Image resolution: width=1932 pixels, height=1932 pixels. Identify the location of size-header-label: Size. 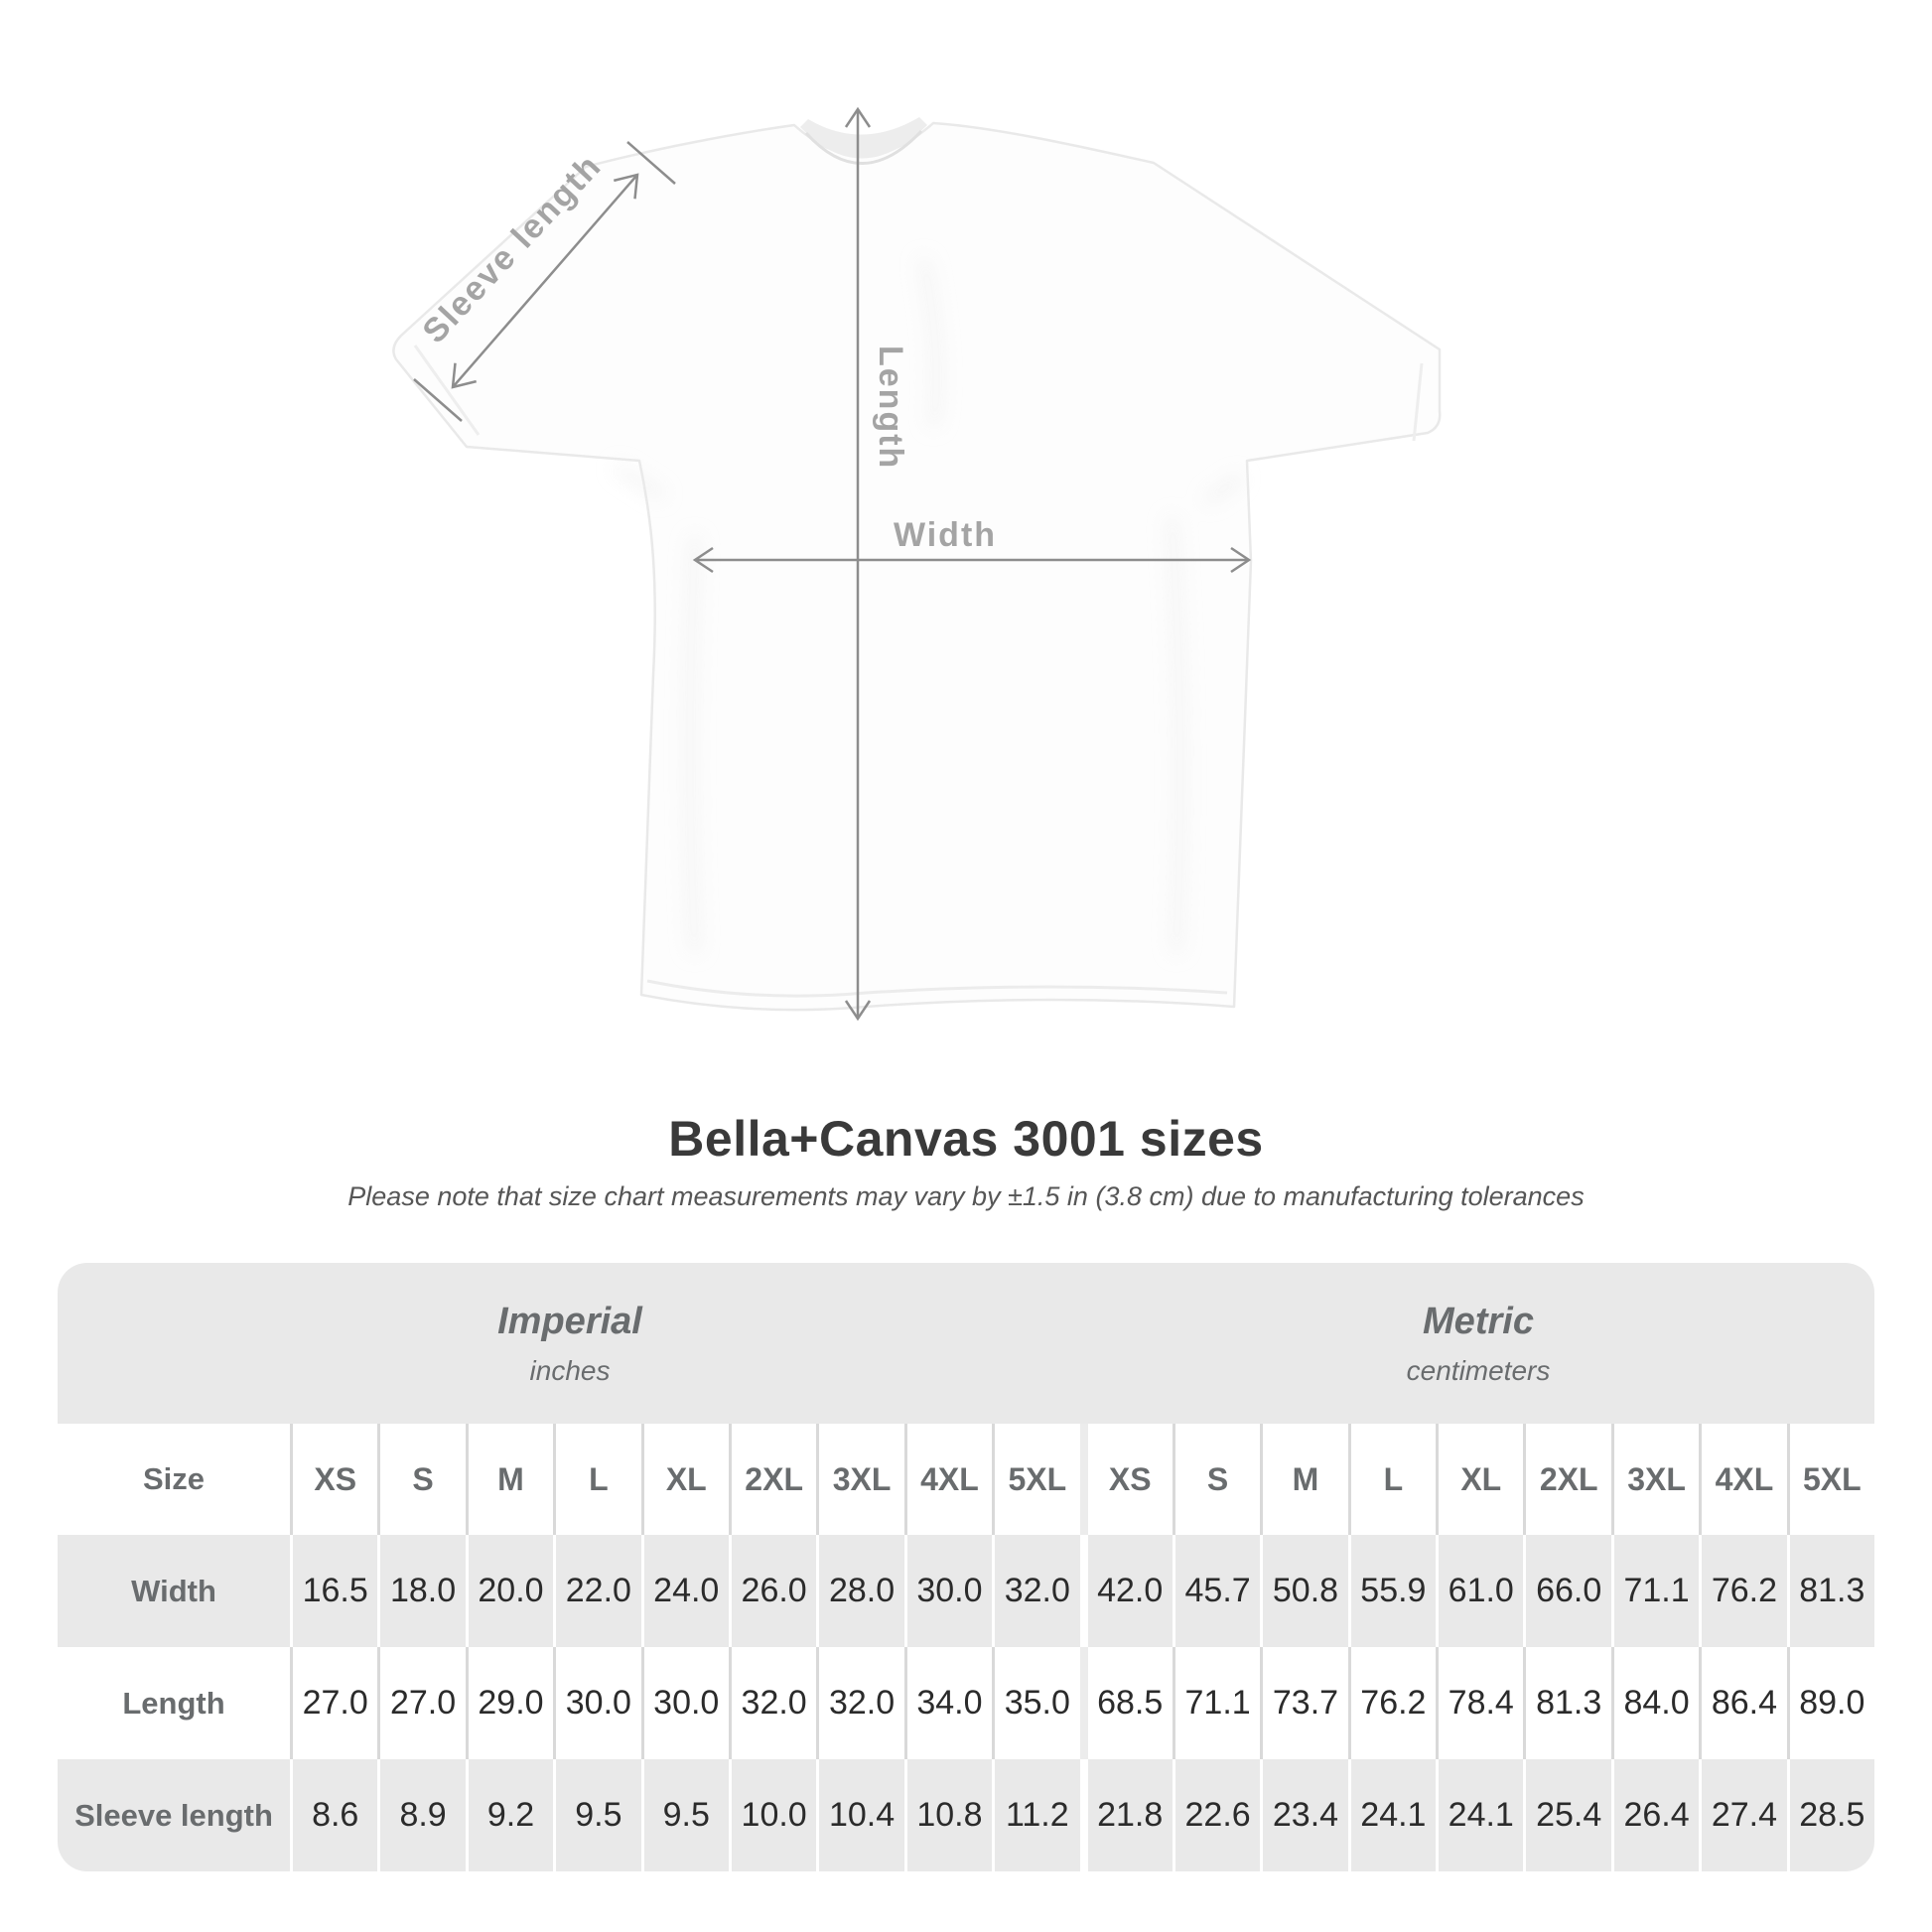
(174, 1480).